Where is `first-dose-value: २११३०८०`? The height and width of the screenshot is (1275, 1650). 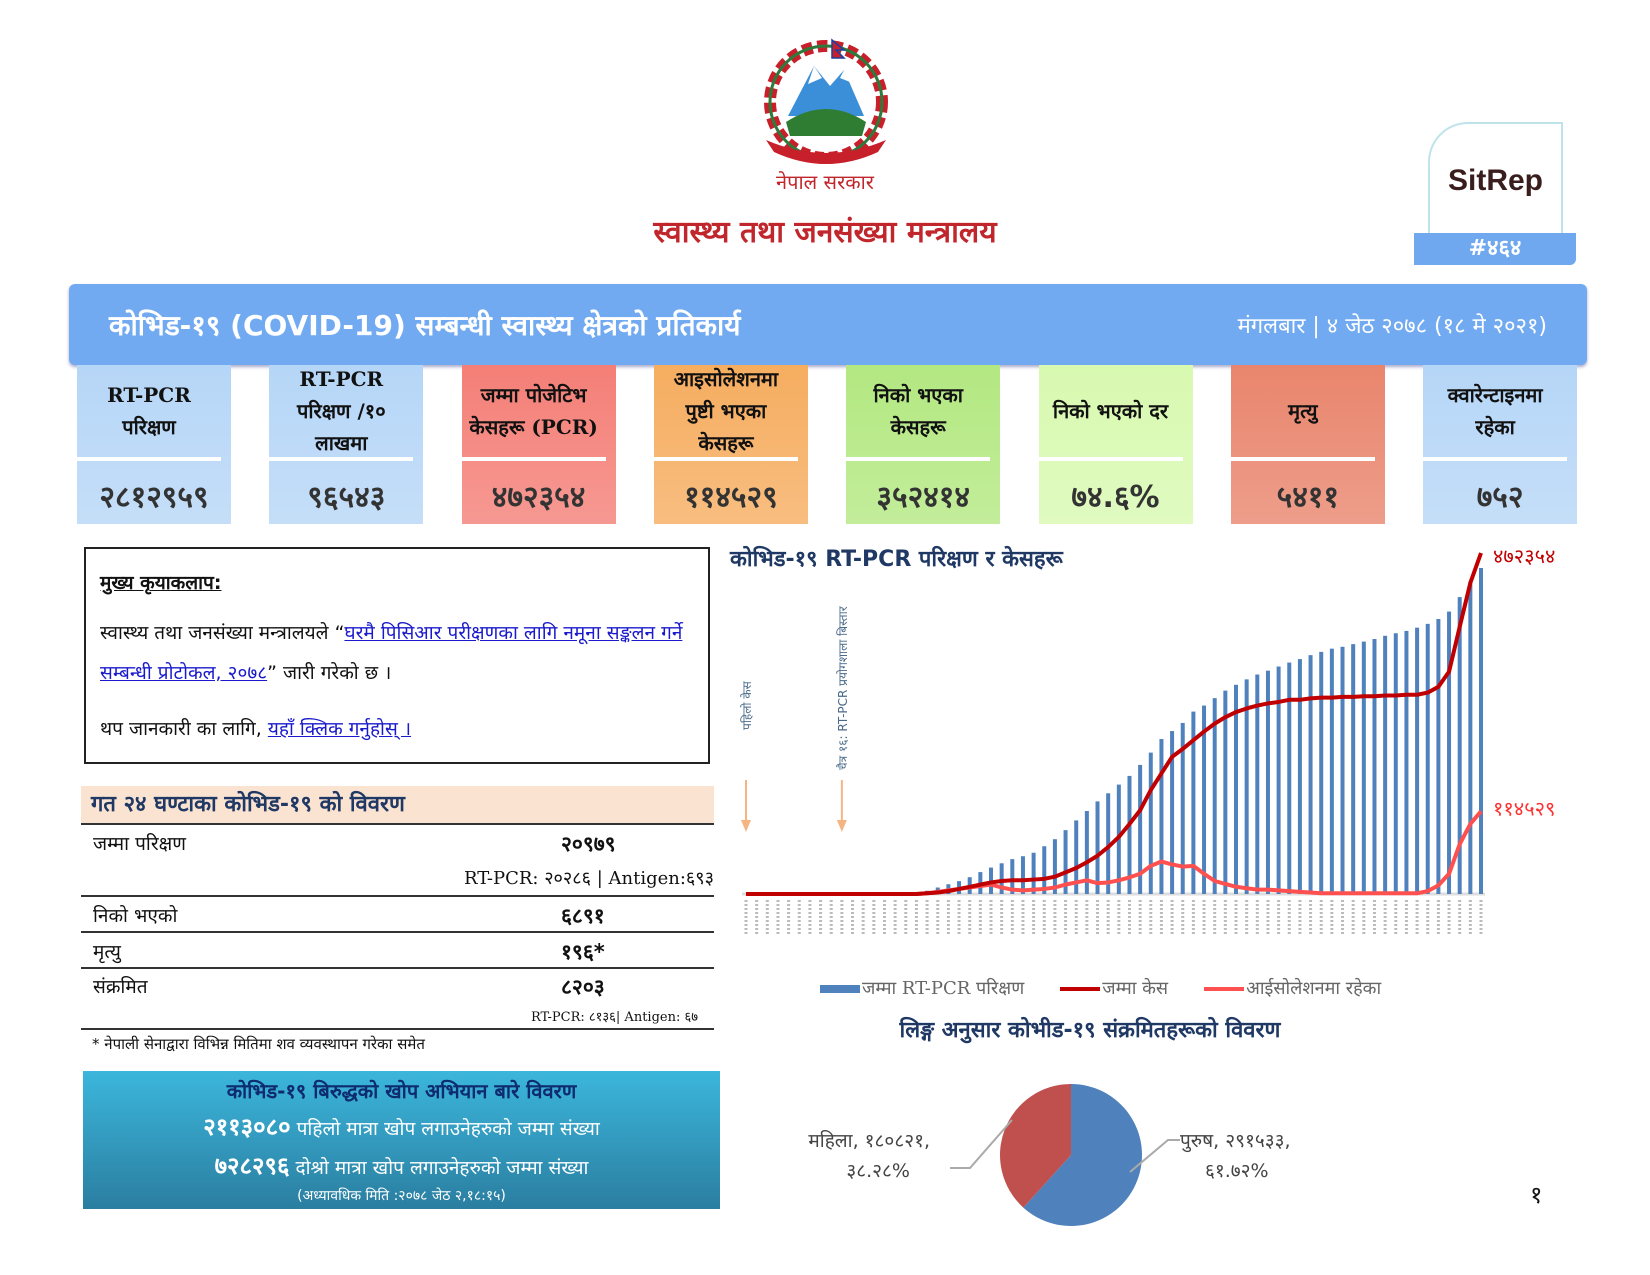 first-dose-value: २११३०८० is located at coordinates (247, 1127).